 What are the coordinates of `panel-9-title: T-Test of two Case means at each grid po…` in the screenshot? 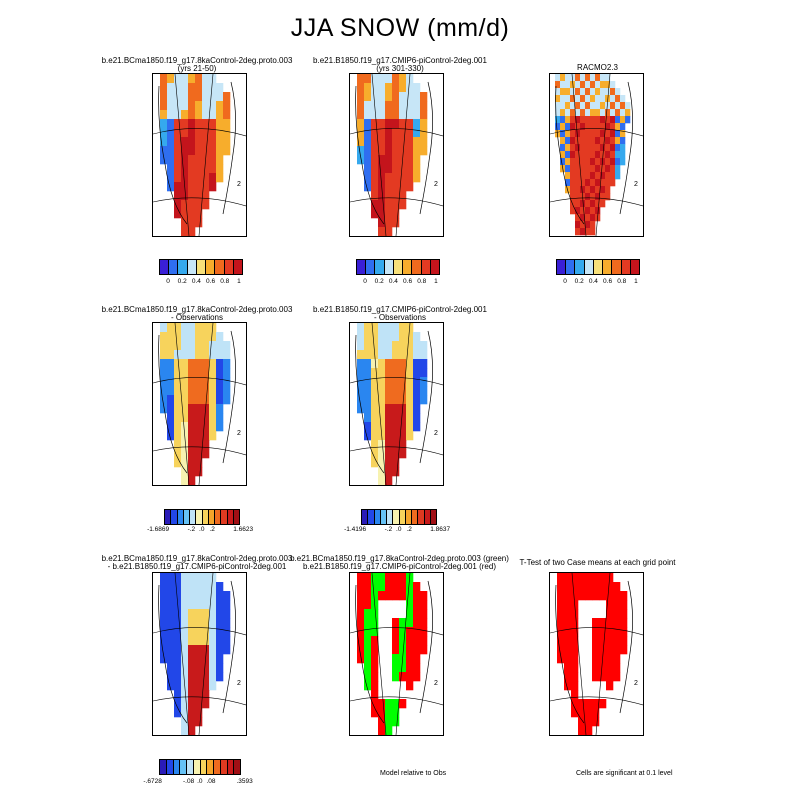 It's located at (597, 562).